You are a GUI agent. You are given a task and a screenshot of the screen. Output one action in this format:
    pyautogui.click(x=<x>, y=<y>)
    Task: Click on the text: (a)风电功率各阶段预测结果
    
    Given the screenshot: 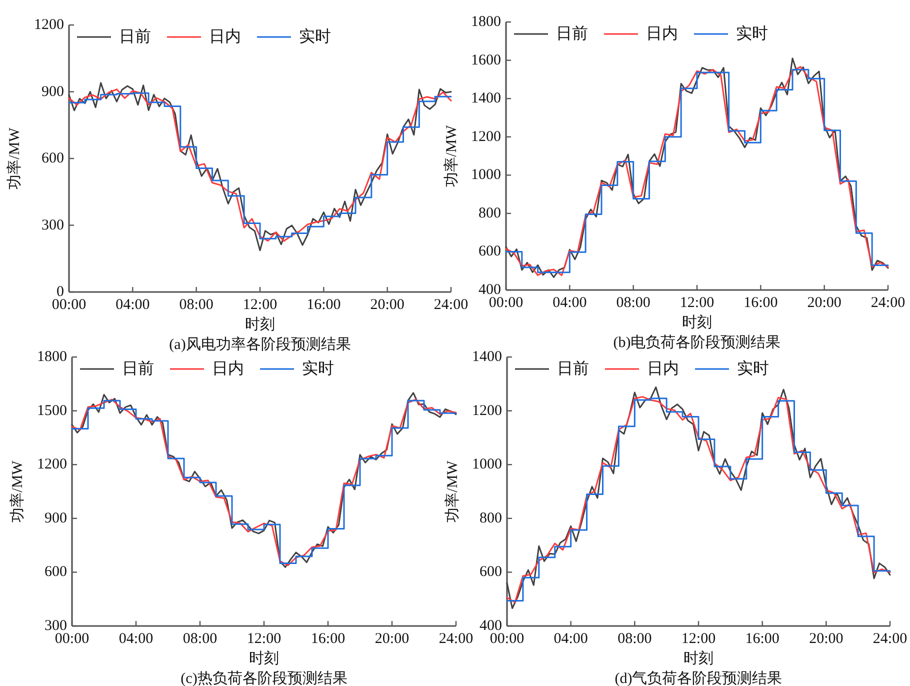 What is the action you would take?
    pyautogui.click(x=260, y=344)
    